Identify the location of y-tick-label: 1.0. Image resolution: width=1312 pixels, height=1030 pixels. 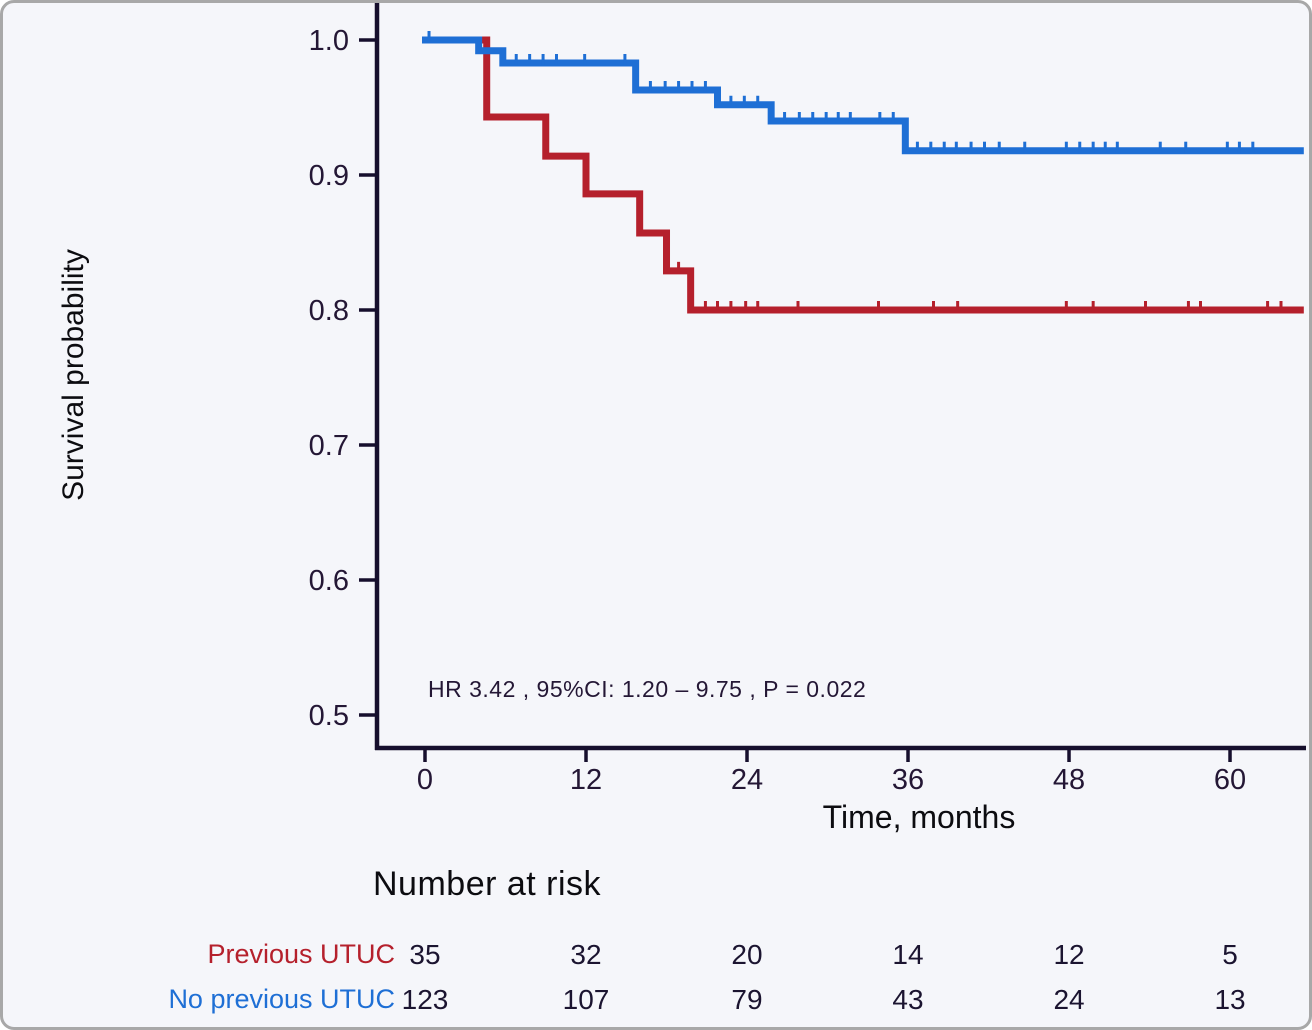
(329, 41).